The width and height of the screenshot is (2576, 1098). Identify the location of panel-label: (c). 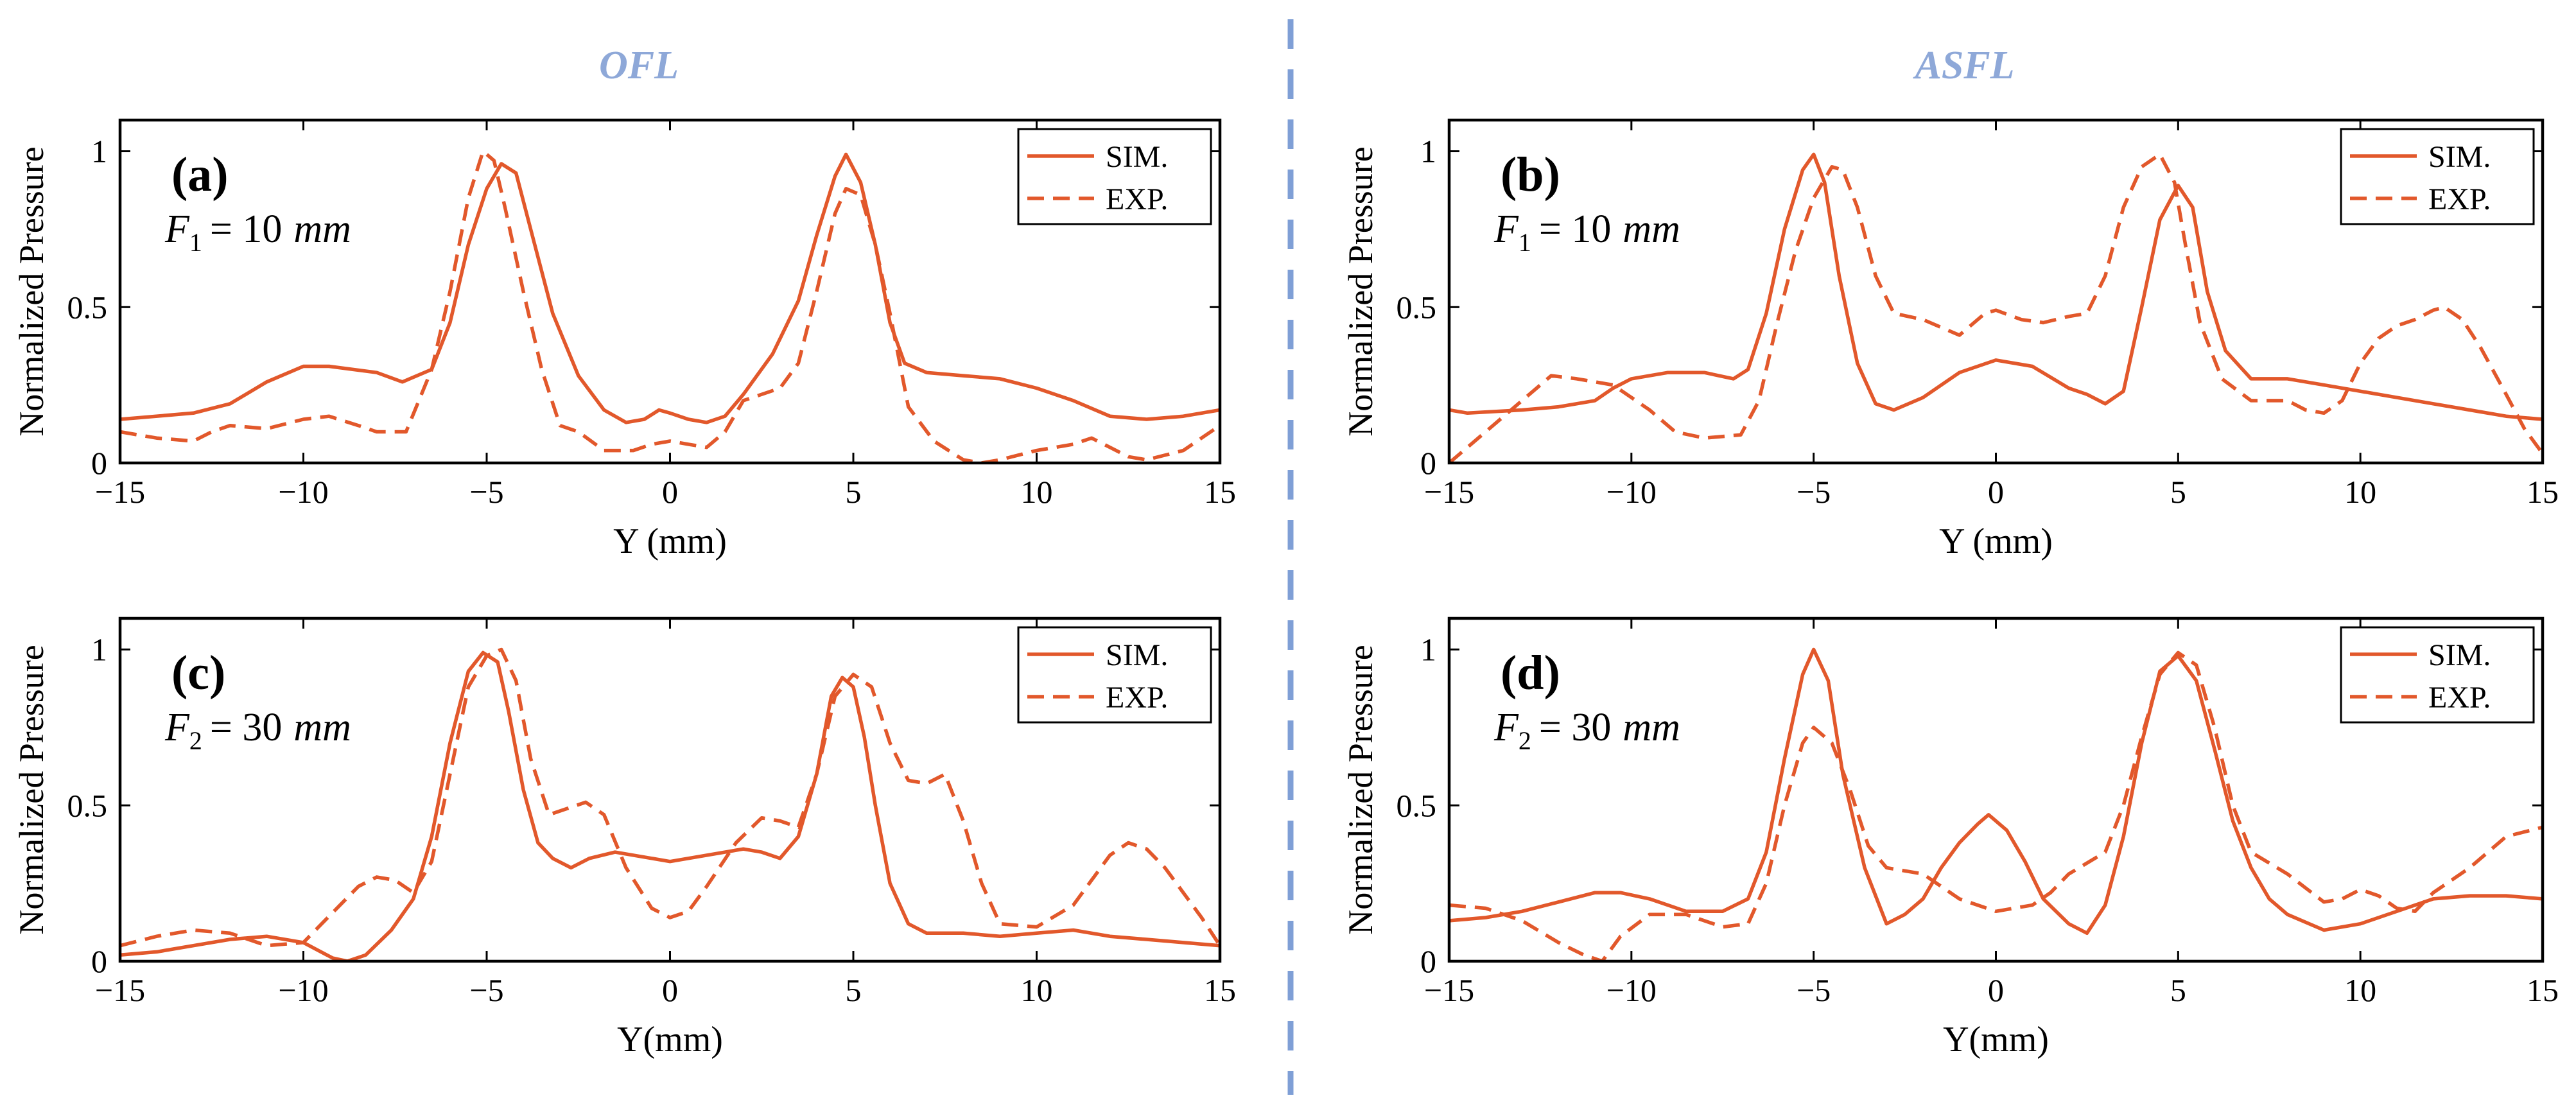
(198, 673).